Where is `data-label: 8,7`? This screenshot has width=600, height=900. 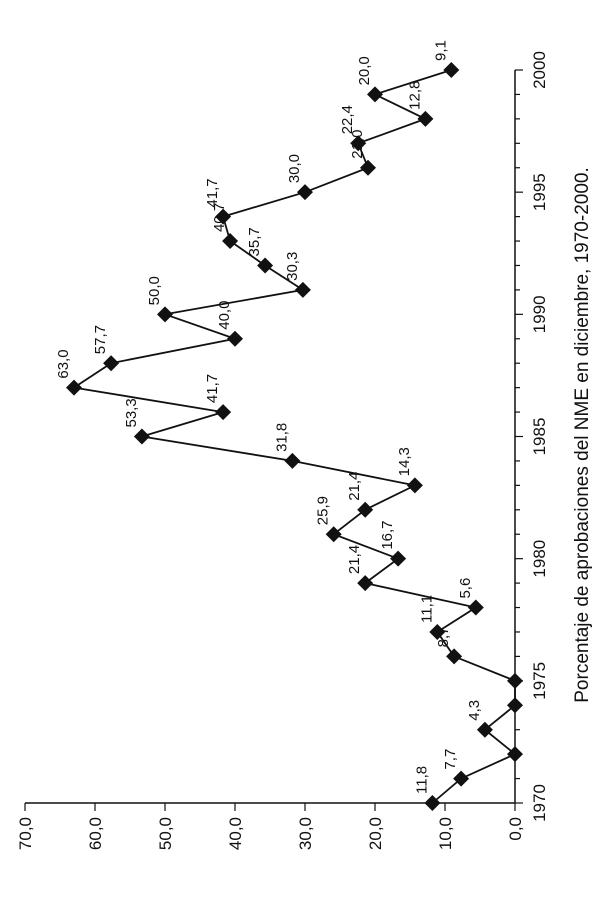 data-label: 8,7 is located at coordinates (443, 637).